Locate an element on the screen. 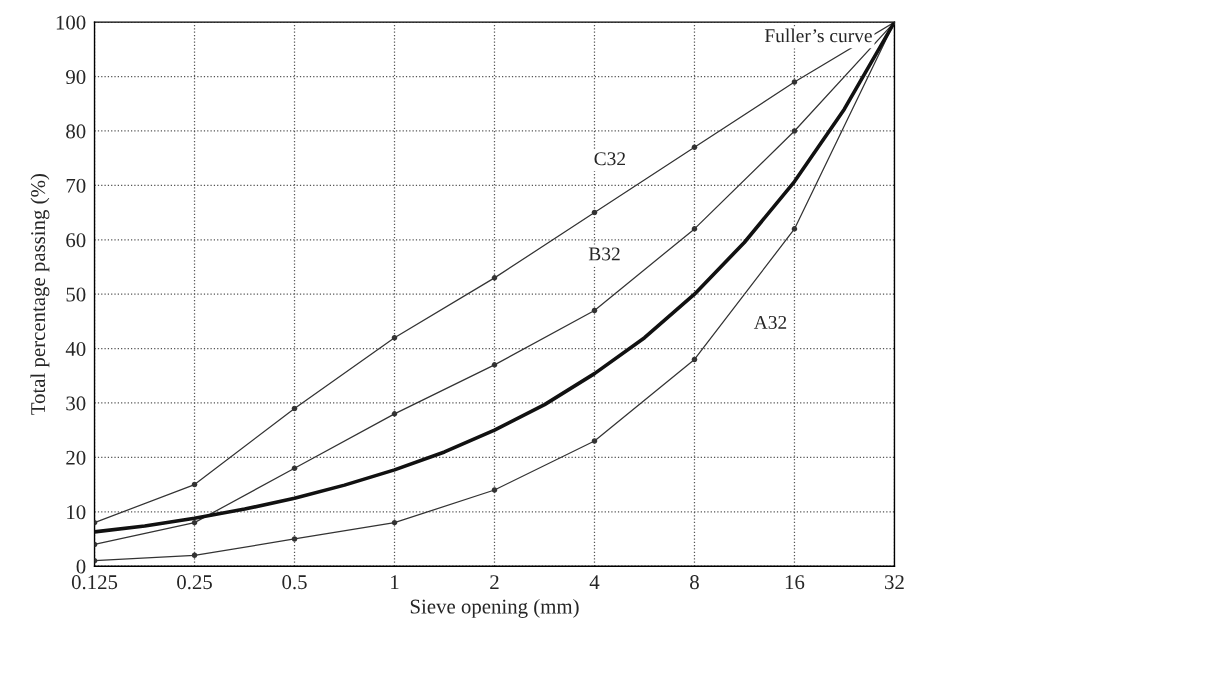 Image resolution: width=1212 pixels, height=693 pixels. x-tick-label: 8 is located at coordinates (694, 582).